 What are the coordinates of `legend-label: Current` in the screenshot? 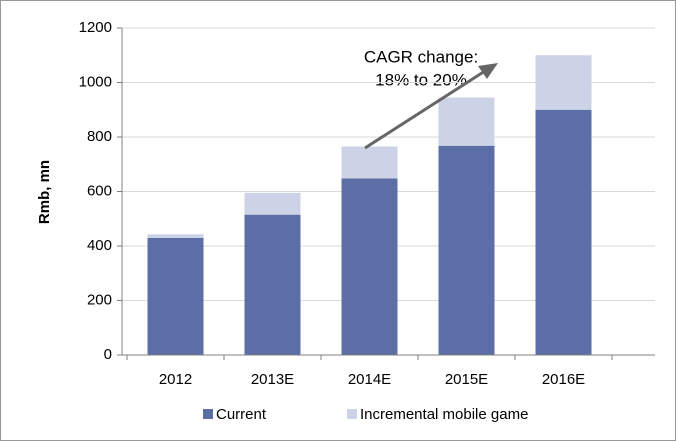 It's located at (241, 414).